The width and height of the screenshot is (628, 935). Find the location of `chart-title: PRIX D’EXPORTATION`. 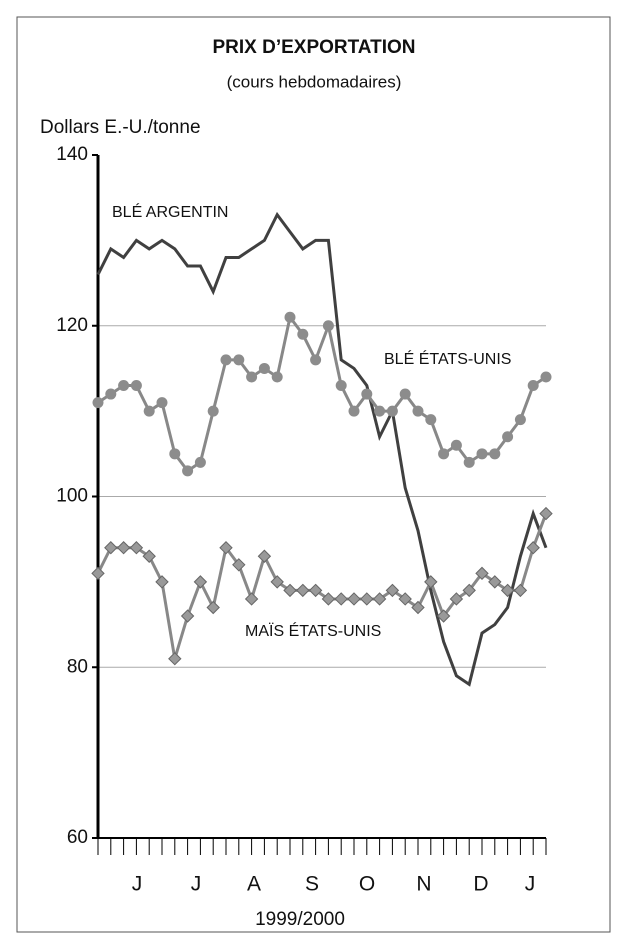

chart-title: PRIX D’EXPORTATION is located at coordinates (313, 47).